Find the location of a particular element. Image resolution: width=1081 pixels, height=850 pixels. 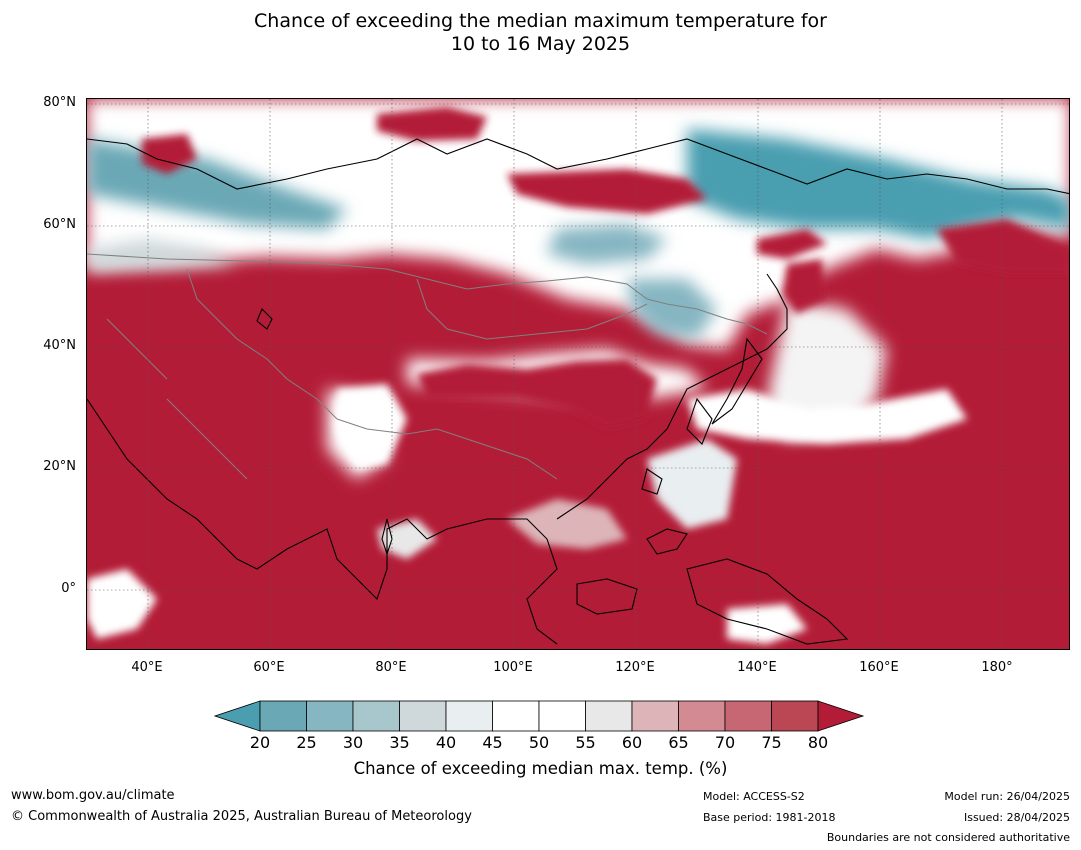

colorbar-tick-label: 25 is located at coordinates (306, 742).